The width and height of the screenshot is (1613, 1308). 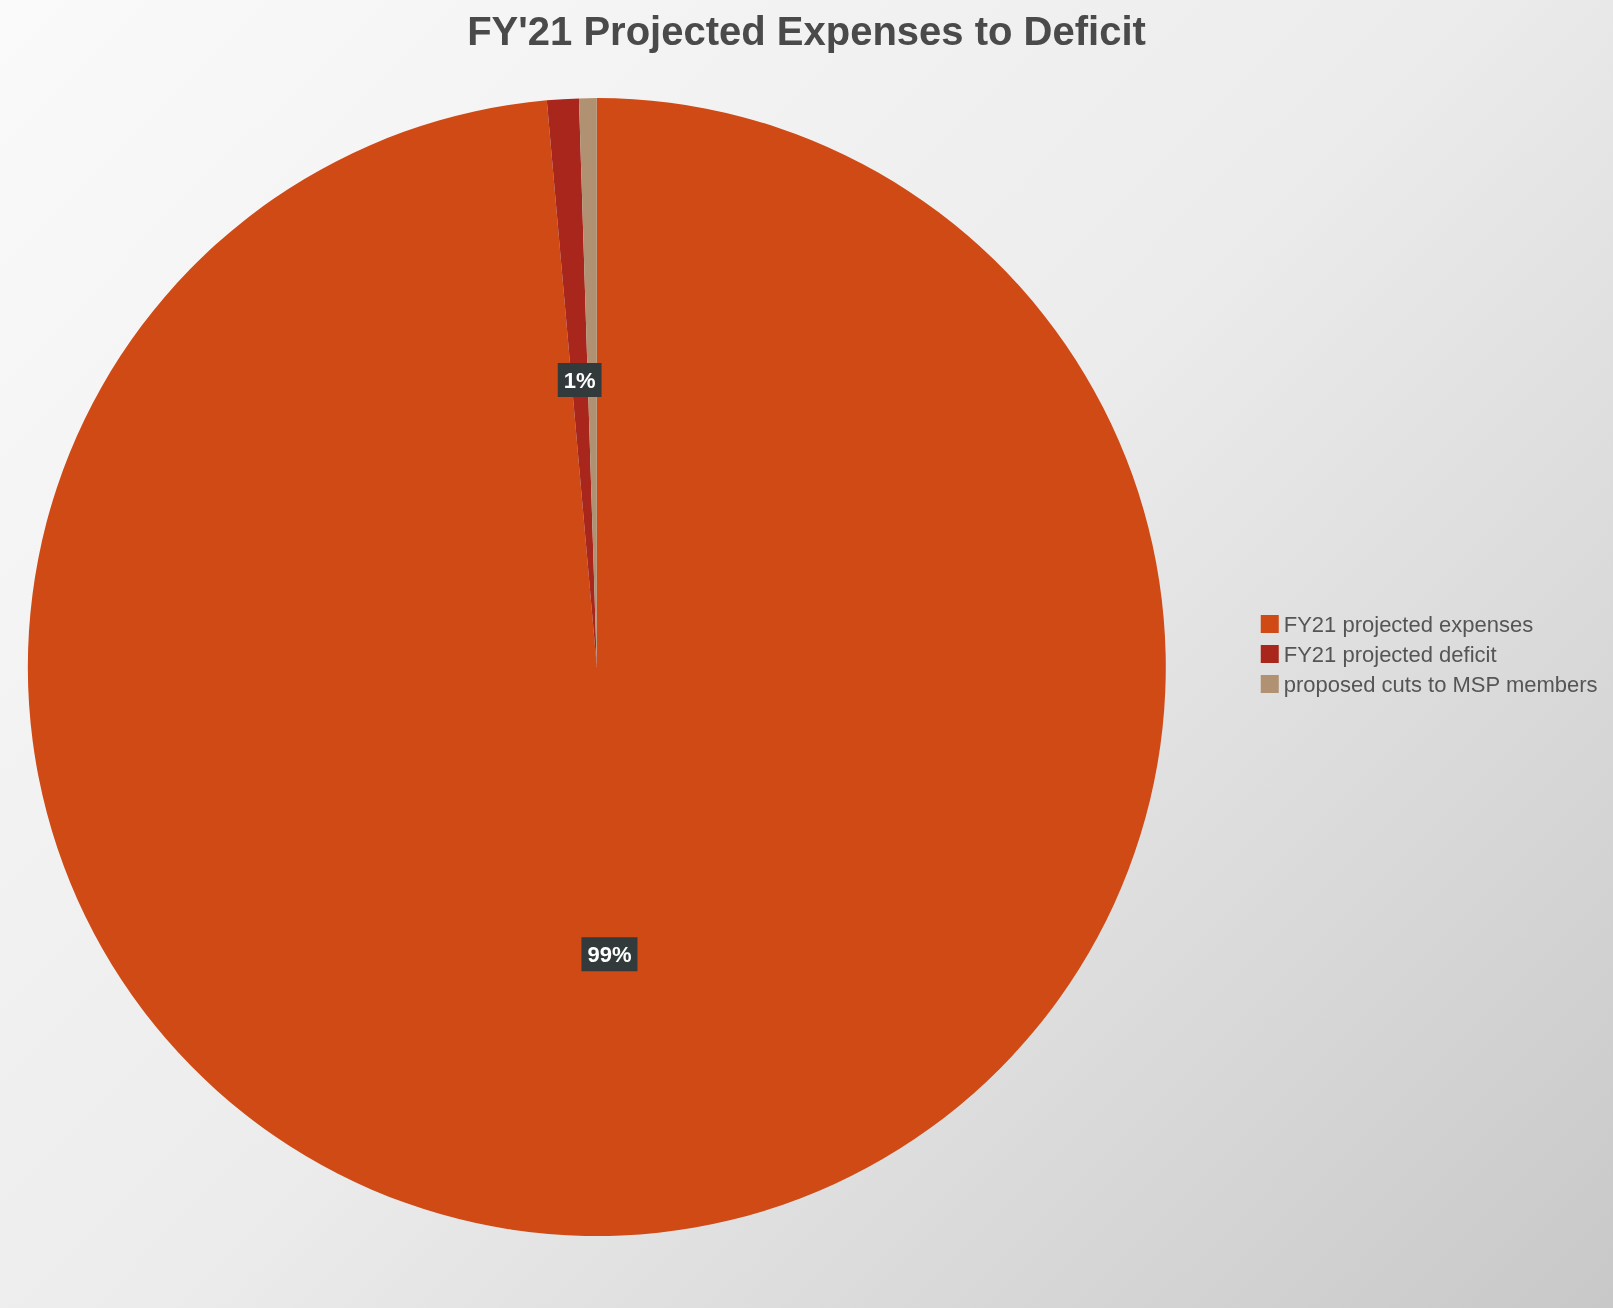 What do you see at coordinates (1408, 624) in the screenshot?
I see `legend-label: FY21 projected expenses` at bounding box center [1408, 624].